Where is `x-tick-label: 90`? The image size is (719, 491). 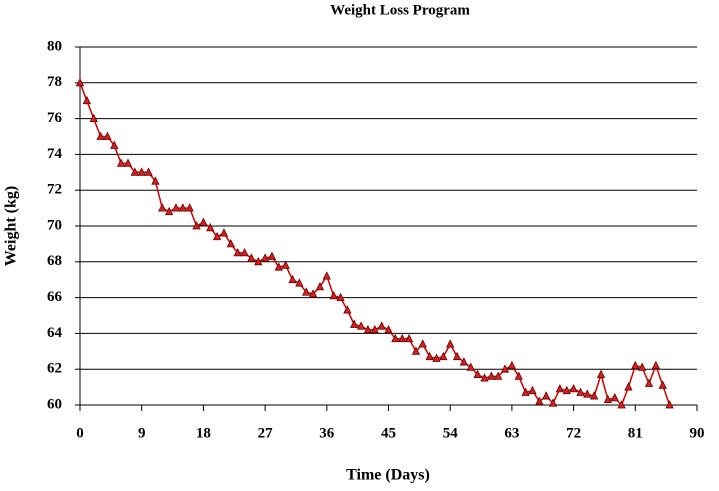
x-tick-label: 90 is located at coordinates (697, 433).